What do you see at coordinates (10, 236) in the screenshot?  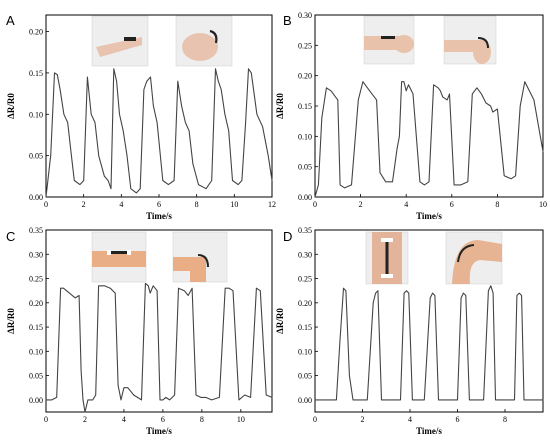 I see `panel-letter: C` at bounding box center [10, 236].